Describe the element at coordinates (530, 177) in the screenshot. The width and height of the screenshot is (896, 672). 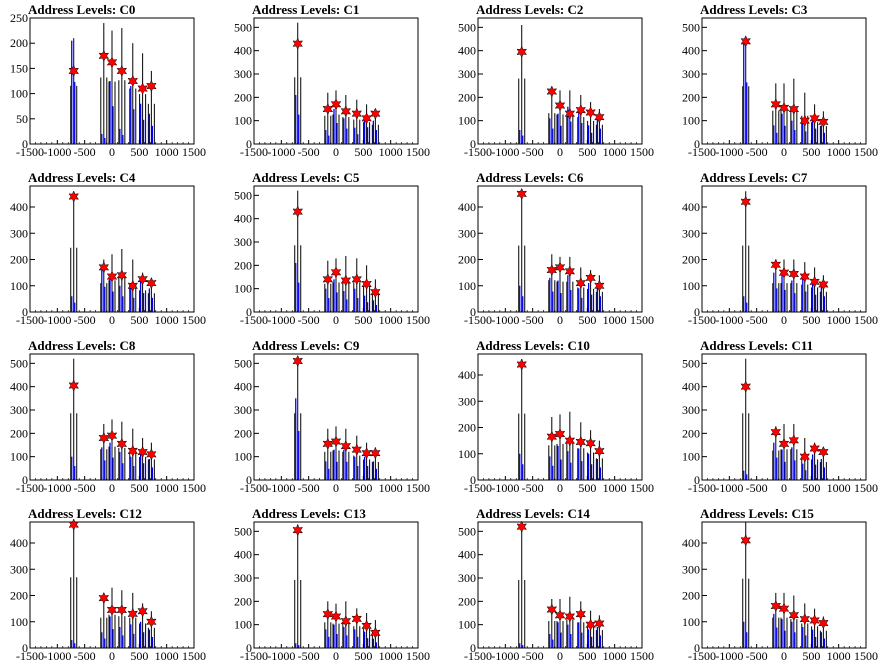
I see `chart-title: Address Levels: C6` at that location.